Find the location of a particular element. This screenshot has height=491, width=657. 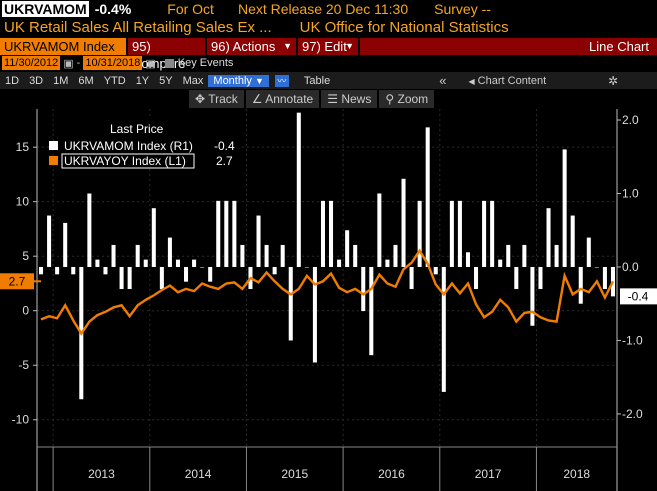

right-tick-label: 1.0 is located at coordinates (630, 194).